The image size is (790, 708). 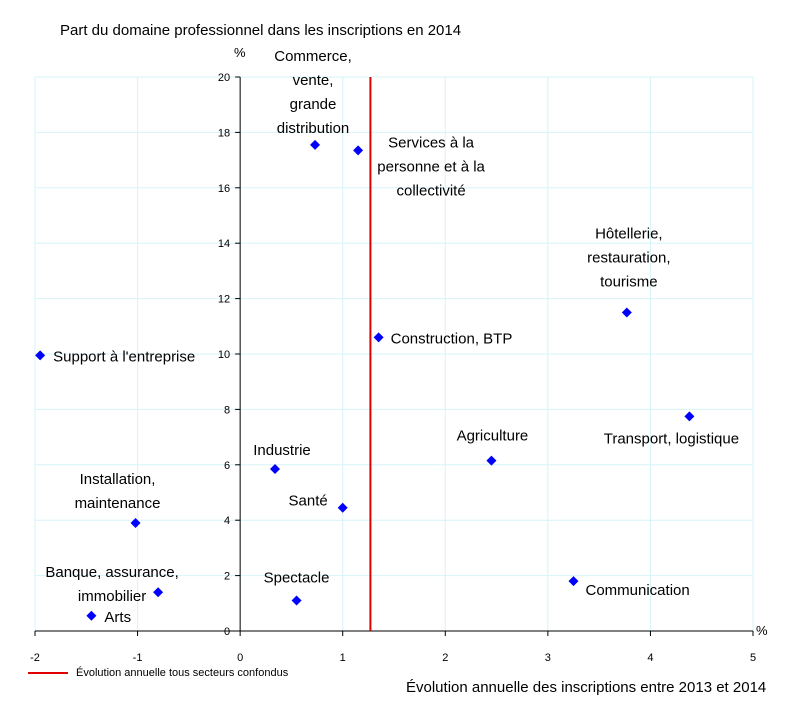 I want to click on y-axis-label: %, so click(x=240, y=52).